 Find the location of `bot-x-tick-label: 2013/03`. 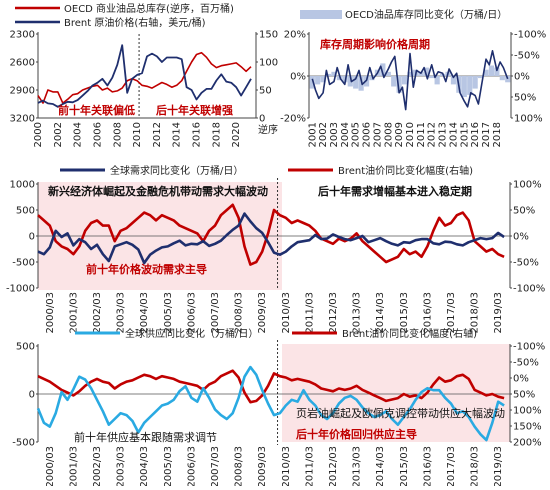

bot-x-tick-label: 2013/03 is located at coordinates (357, 466).